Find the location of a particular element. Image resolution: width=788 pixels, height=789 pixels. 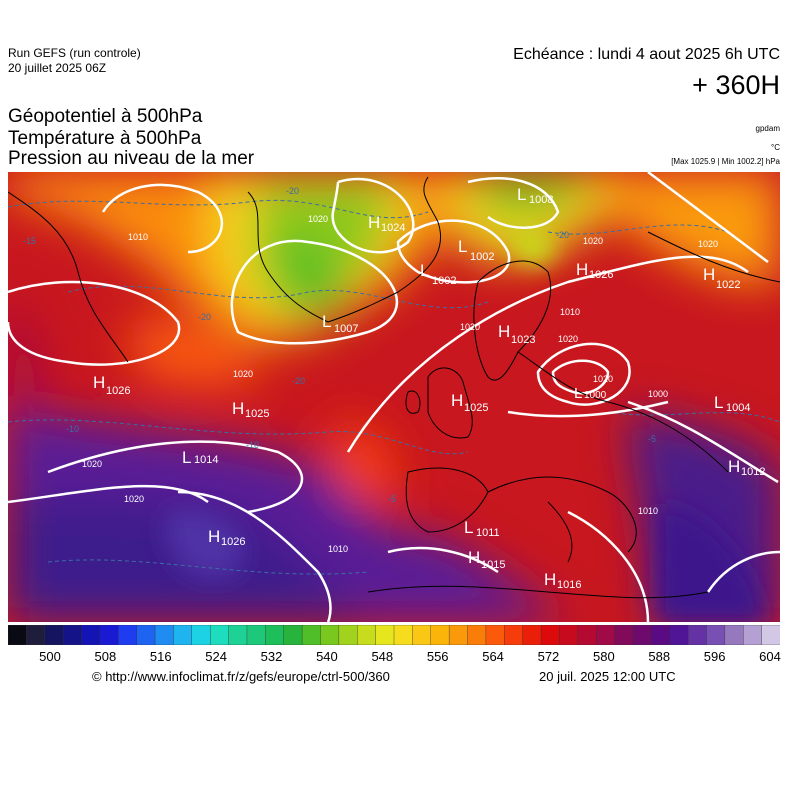

low-center: L 1011 is located at coordinates (482, 528).